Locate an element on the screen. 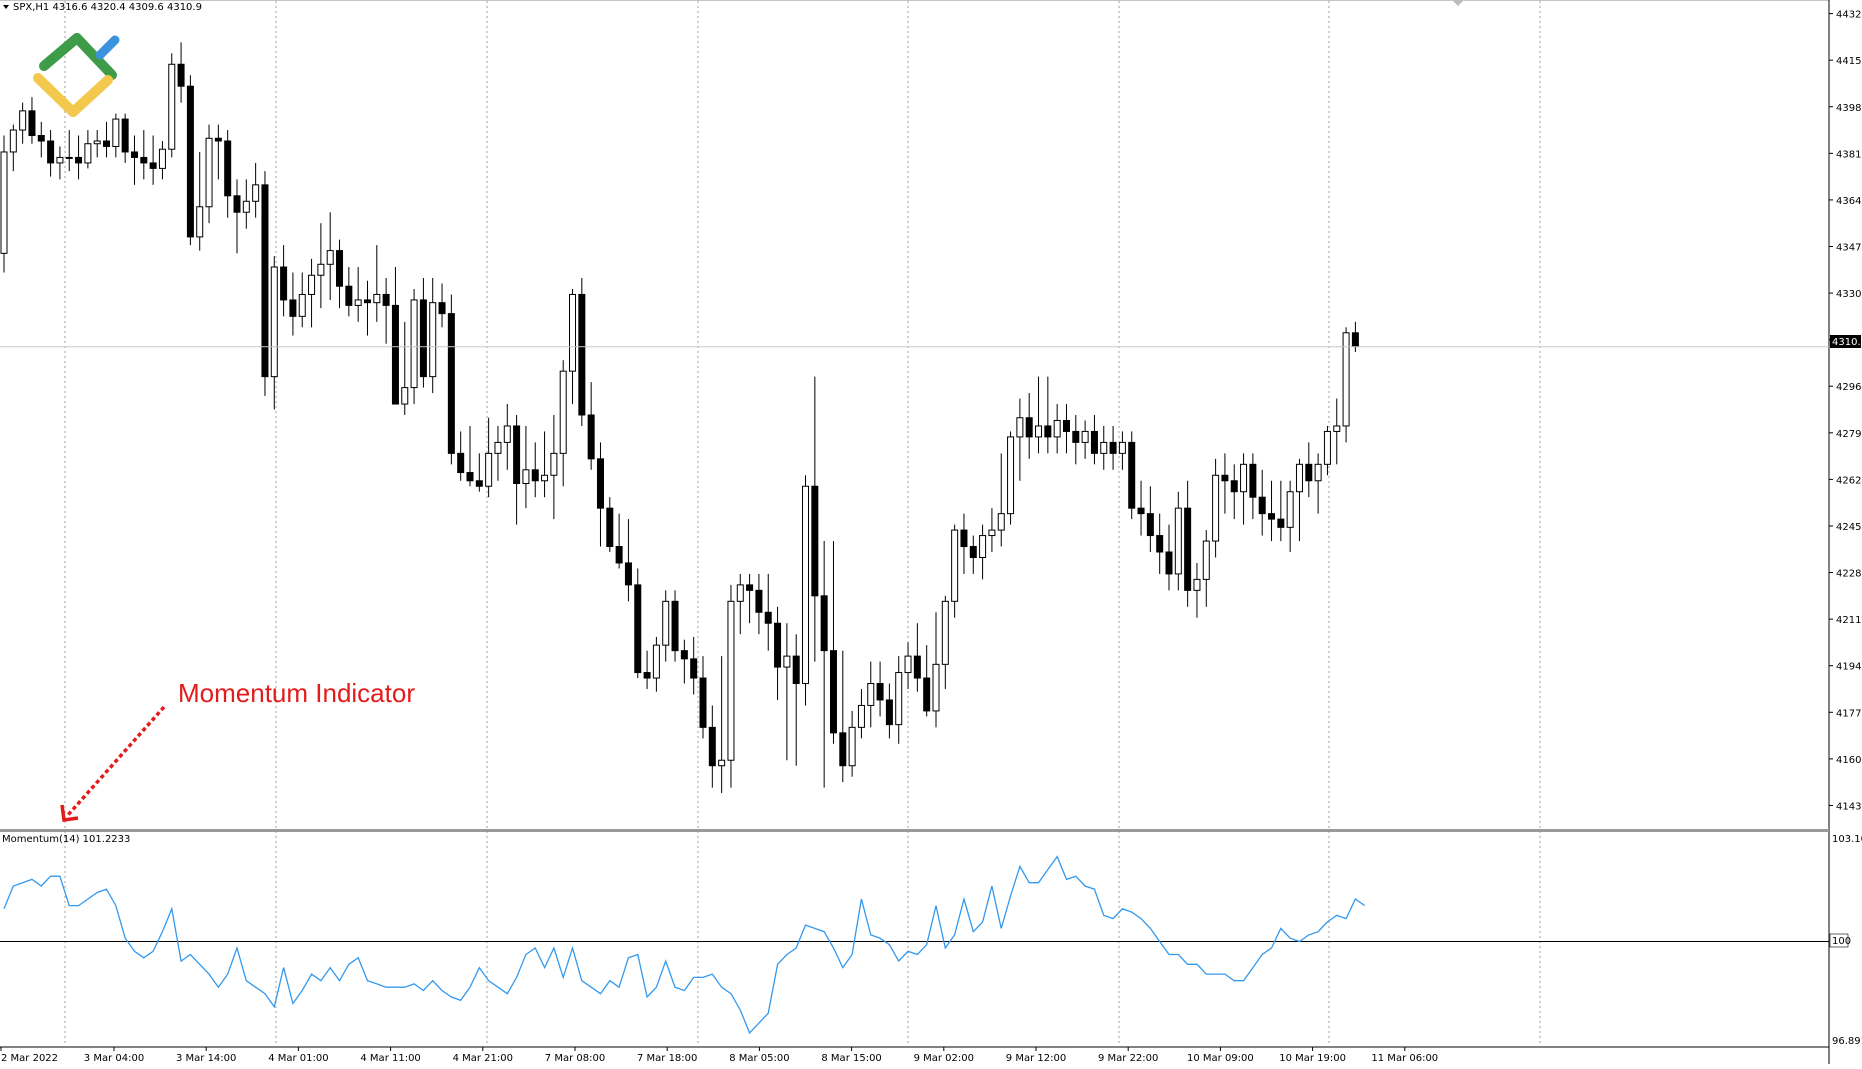 Image resolution: width=1862 pixels, height=1069 pixels. momentum-axis-bottom: 96.8918 is located at coordinates (1847, 1041).